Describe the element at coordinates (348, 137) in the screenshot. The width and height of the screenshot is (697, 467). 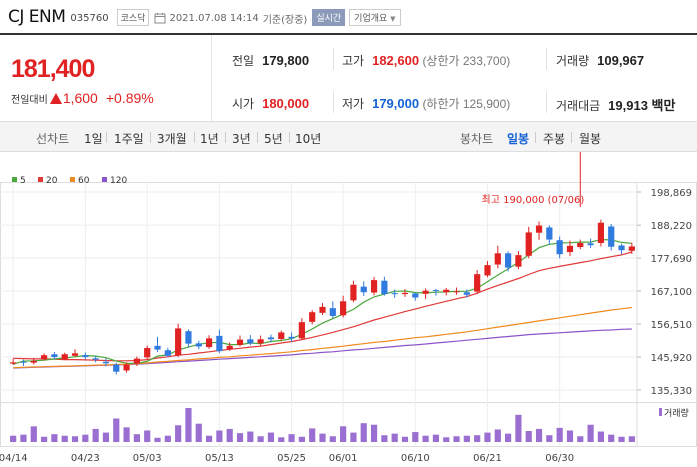
I see `chart-period-tabs: 선차트 1일 1주일 3개월 1년 3년 5년 10년 봉차트 일봉 주봉 월봉` at that location.